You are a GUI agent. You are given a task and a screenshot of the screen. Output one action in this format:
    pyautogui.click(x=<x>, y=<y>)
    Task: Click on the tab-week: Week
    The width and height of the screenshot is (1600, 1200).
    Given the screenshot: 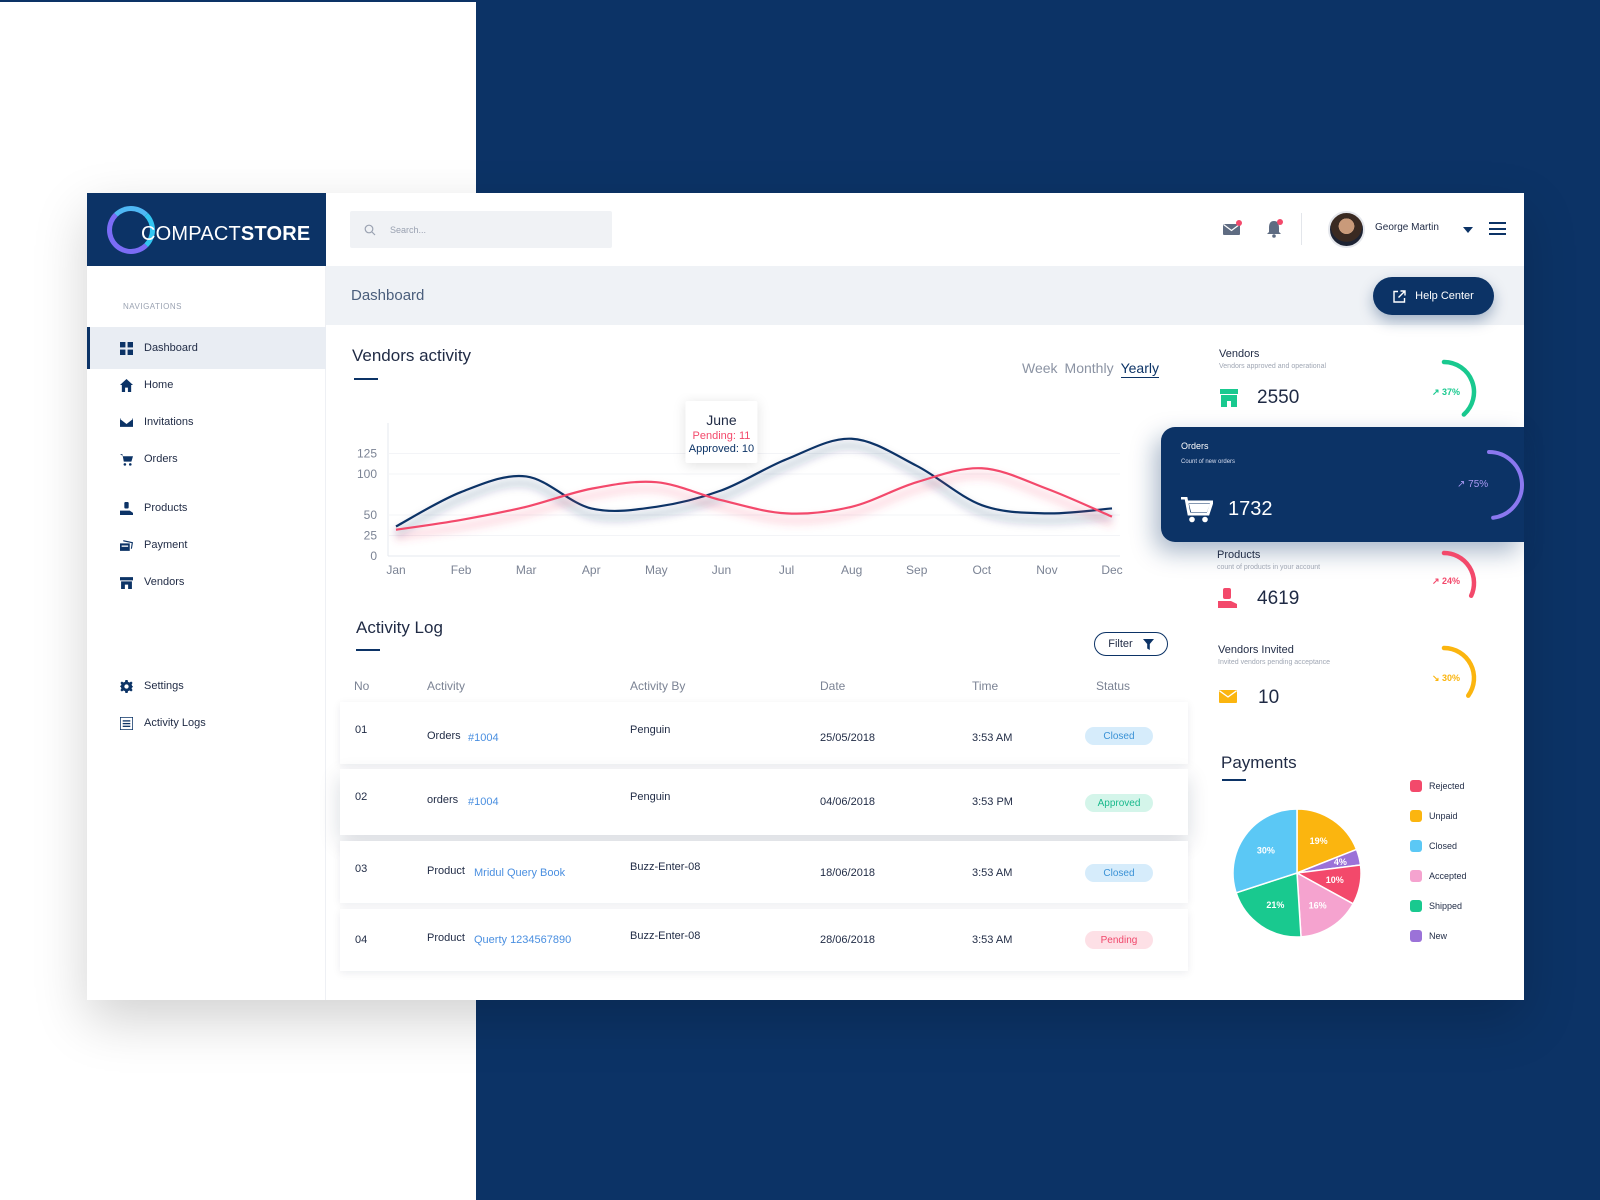 What is the action you would take?
    pyautogui.click(x=1040, y=368)
    